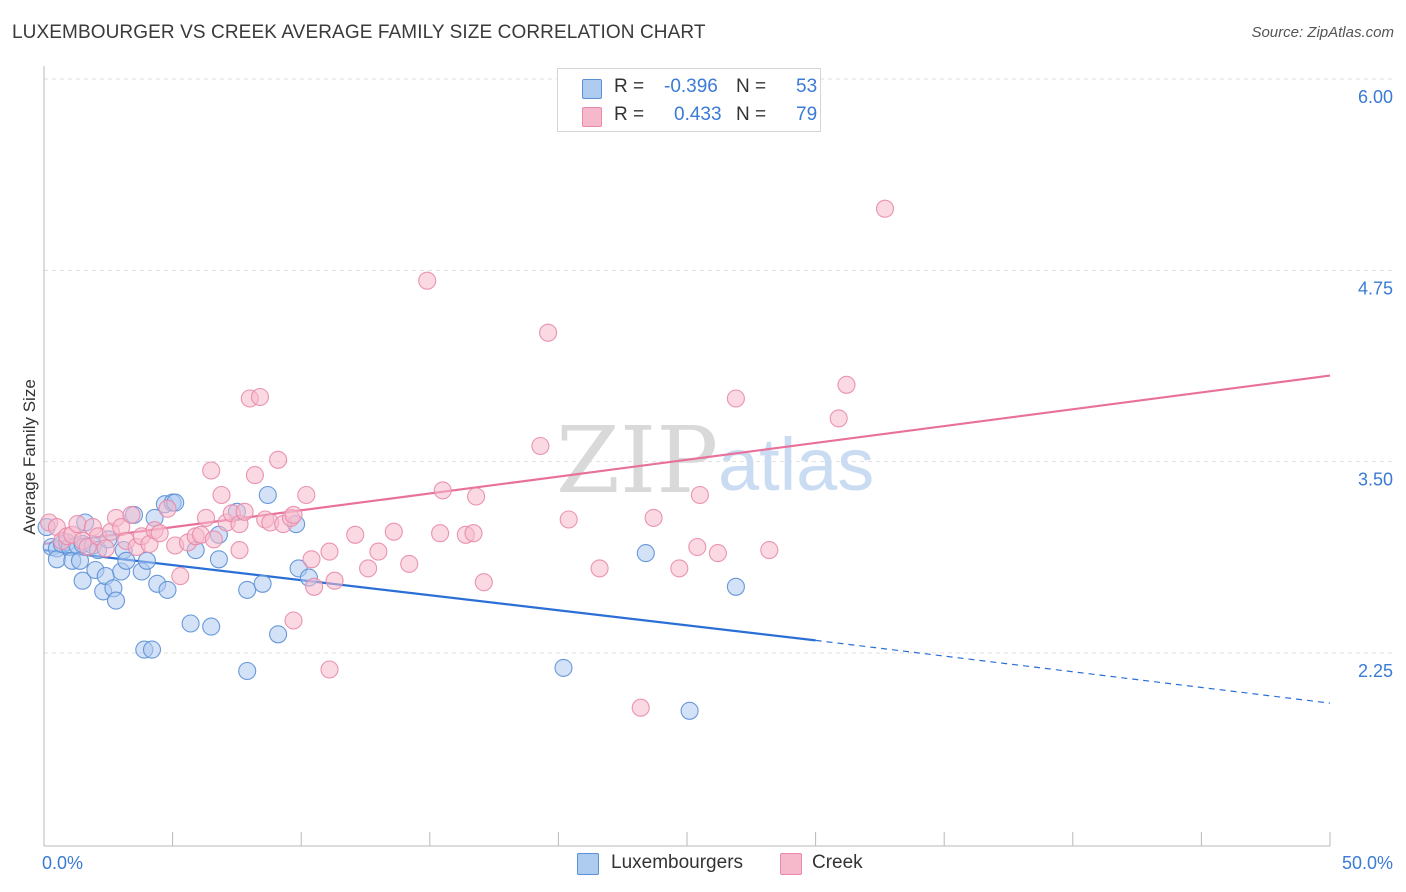  What do you see at coordinates (837, 862) in the screenshot?
I see `legend-label: Creek` at bounding box center [837, 862].